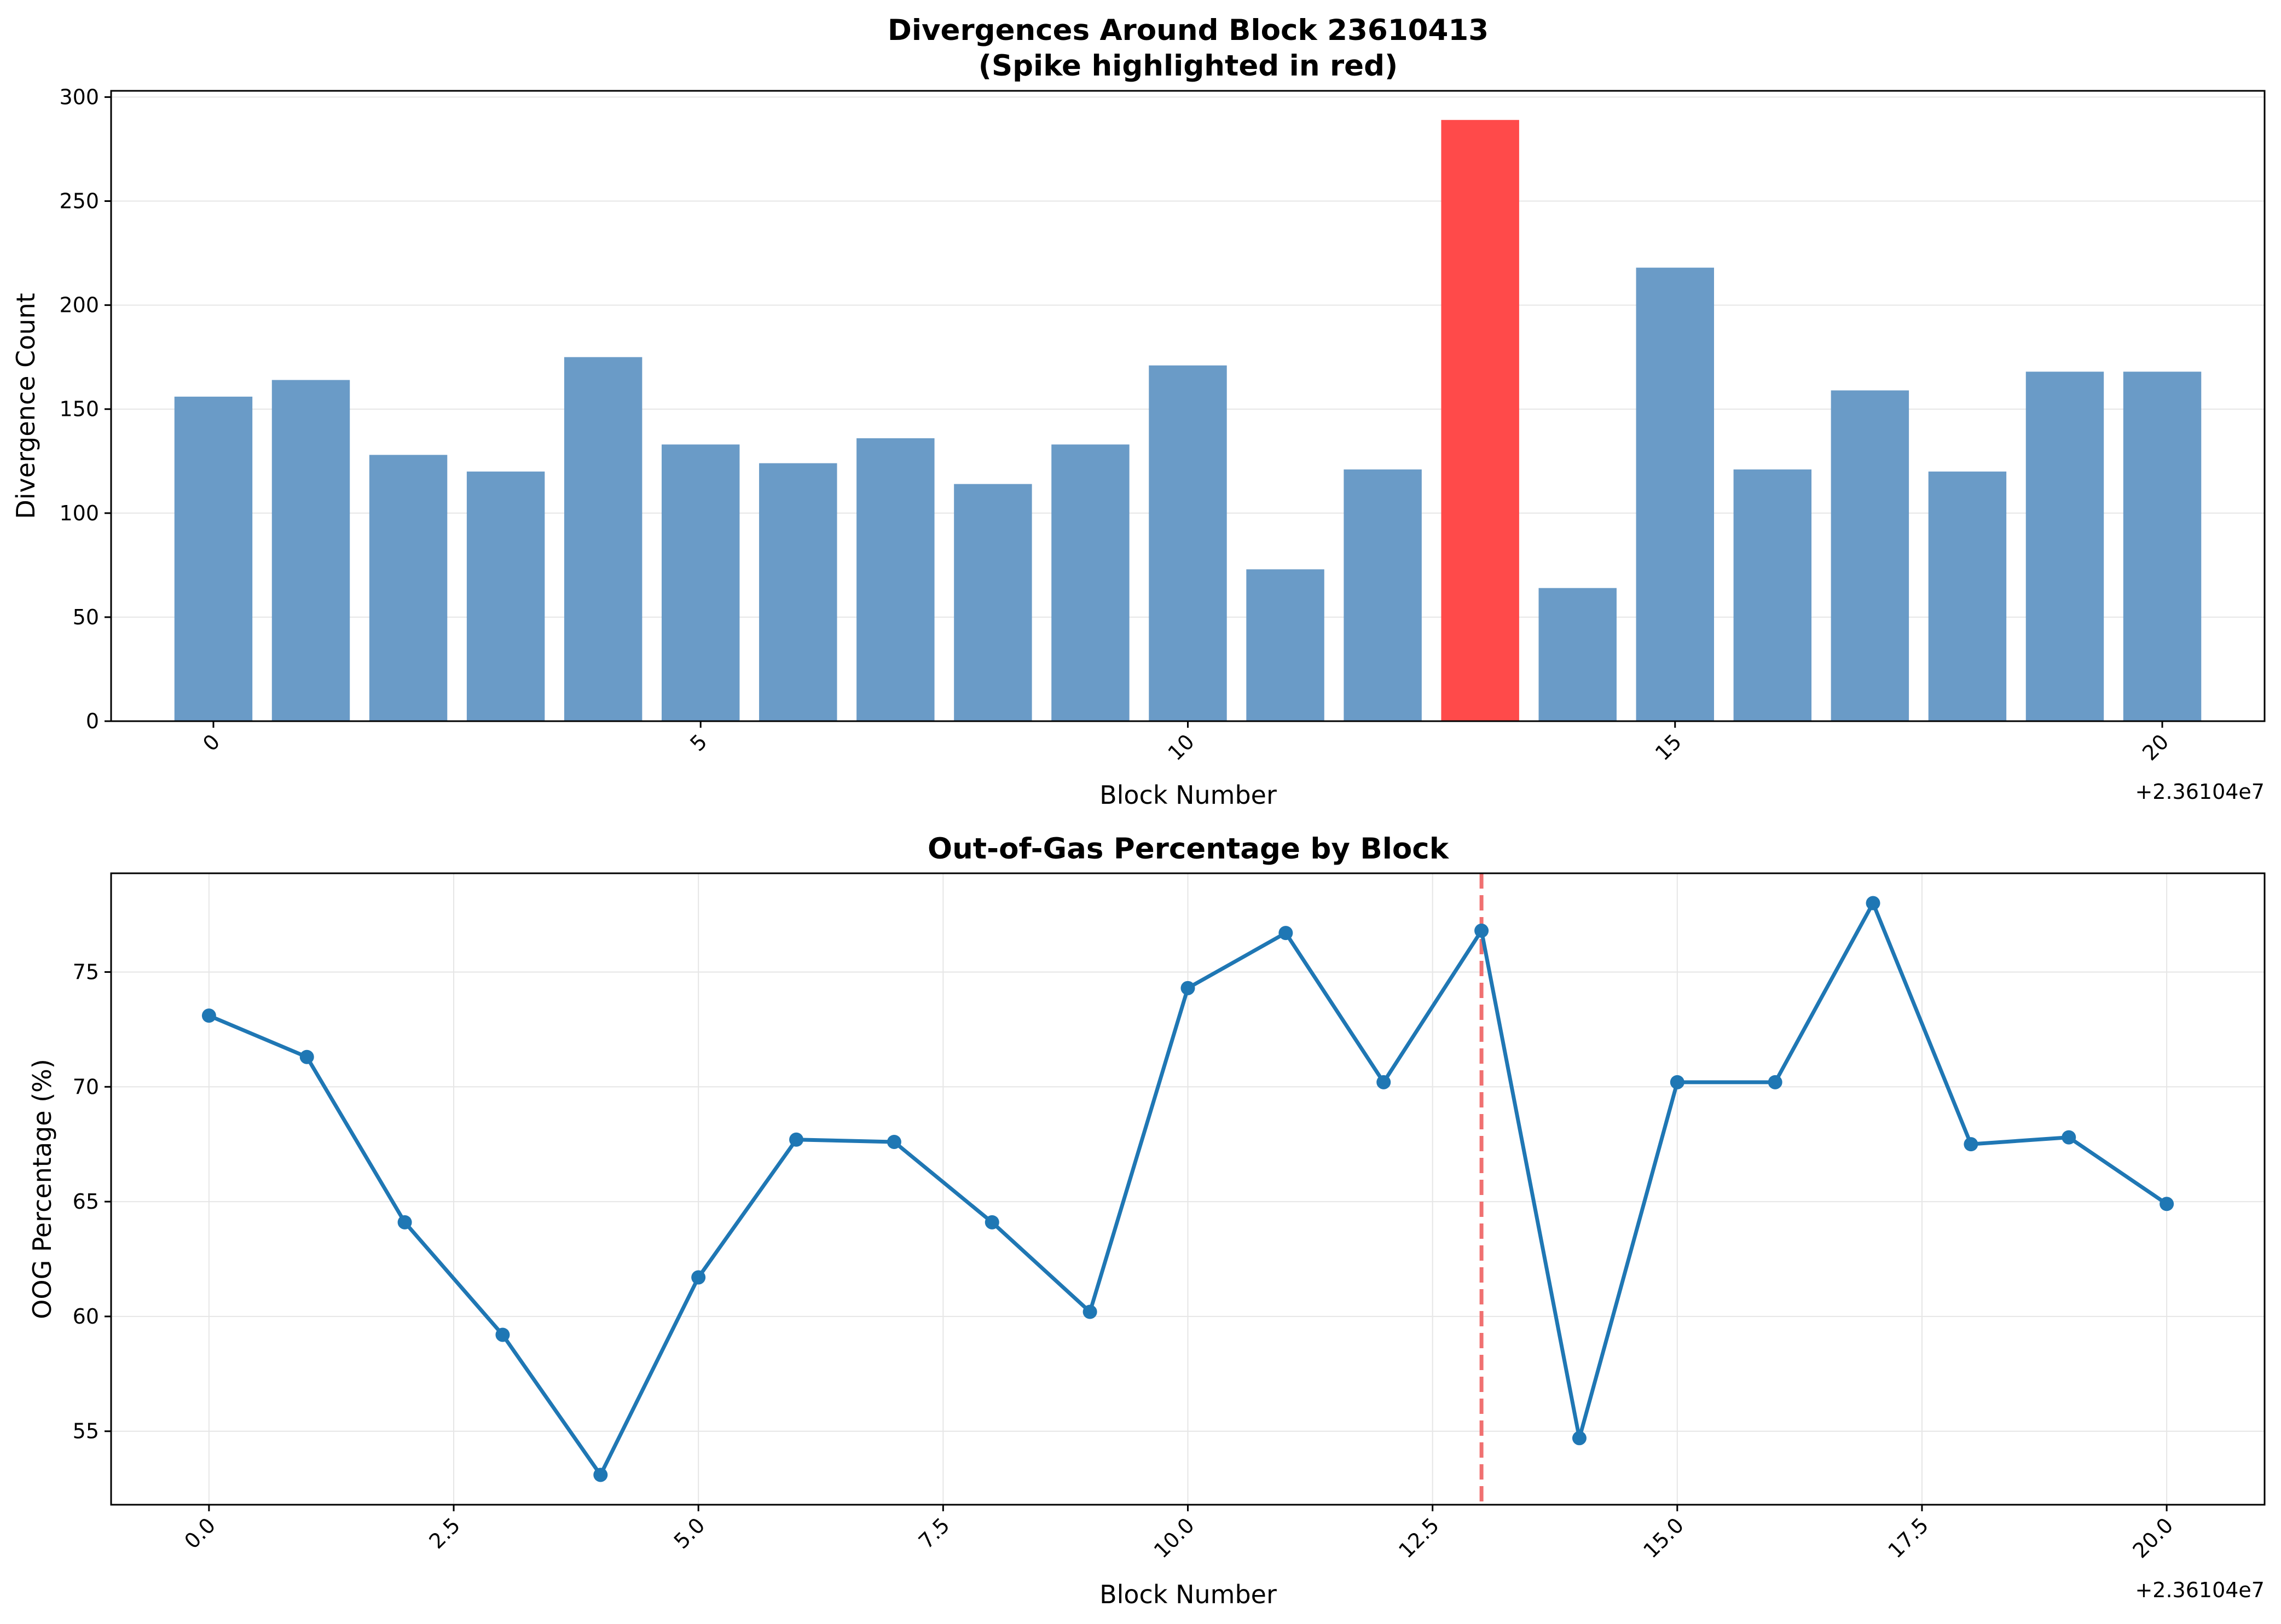  Describe the element at coordinates (25, 406) in the screenshot. I see `bar-chart-y-label: Divergence Count` at that location.